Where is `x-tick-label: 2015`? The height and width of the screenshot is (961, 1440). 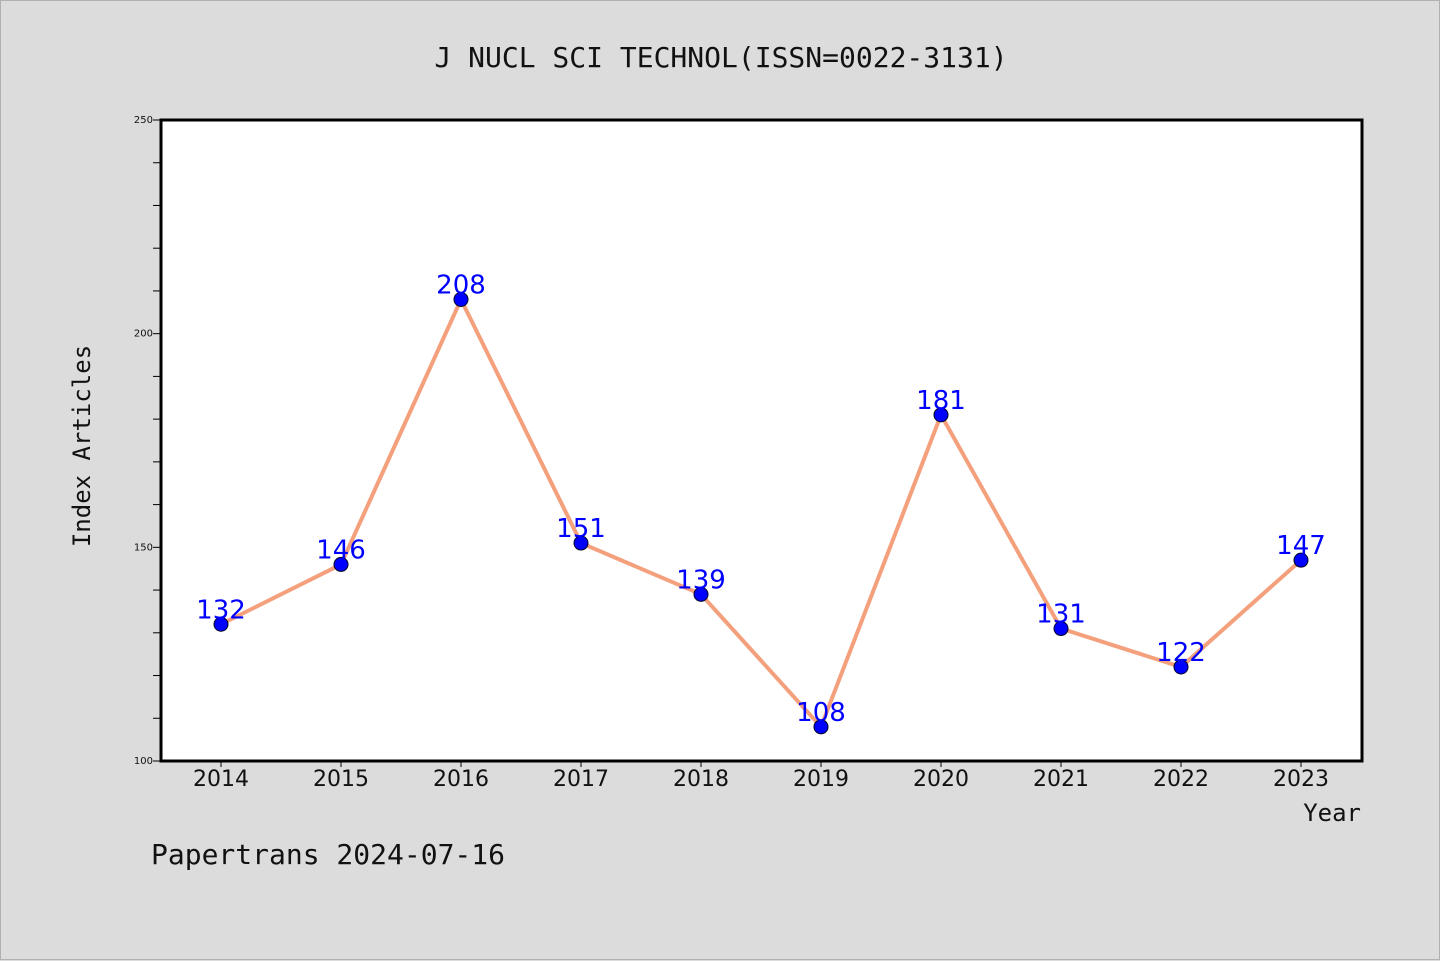 x-tick-label: 2015 is located at coordinates (341, 779).